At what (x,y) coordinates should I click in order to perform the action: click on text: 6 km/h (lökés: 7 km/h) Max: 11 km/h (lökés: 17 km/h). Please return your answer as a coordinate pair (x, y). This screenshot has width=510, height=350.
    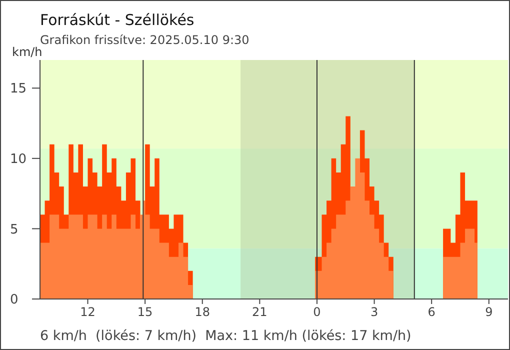
    Looking at the image, I should click on (226, 336).